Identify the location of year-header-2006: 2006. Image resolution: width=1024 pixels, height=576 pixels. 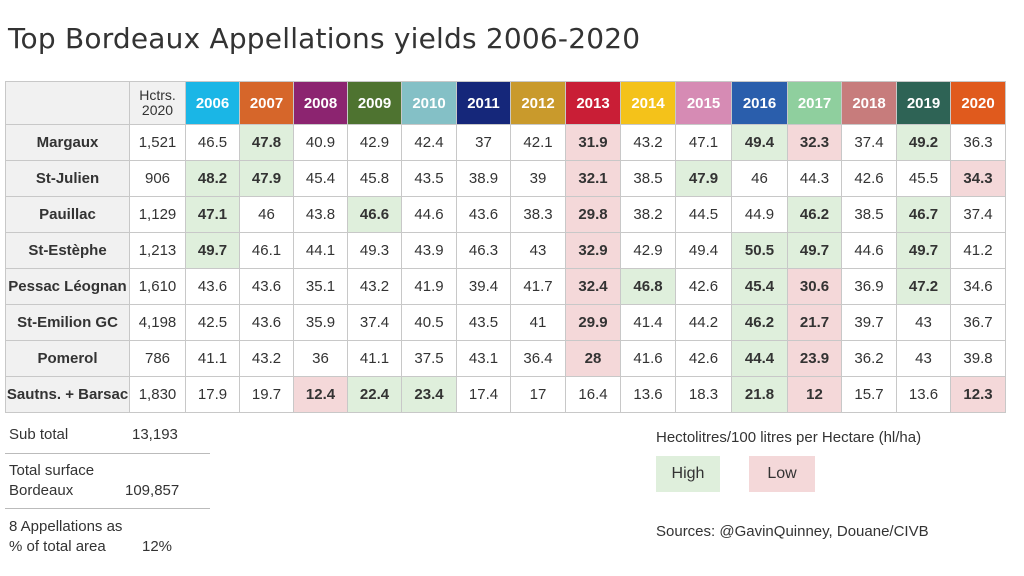
(212, 103).